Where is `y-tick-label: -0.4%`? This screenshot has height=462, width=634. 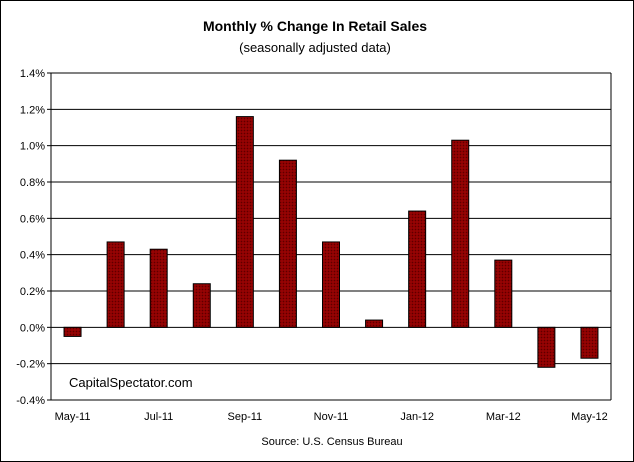 y-tick-label: -0.4% is located at coordinates (30, 401).